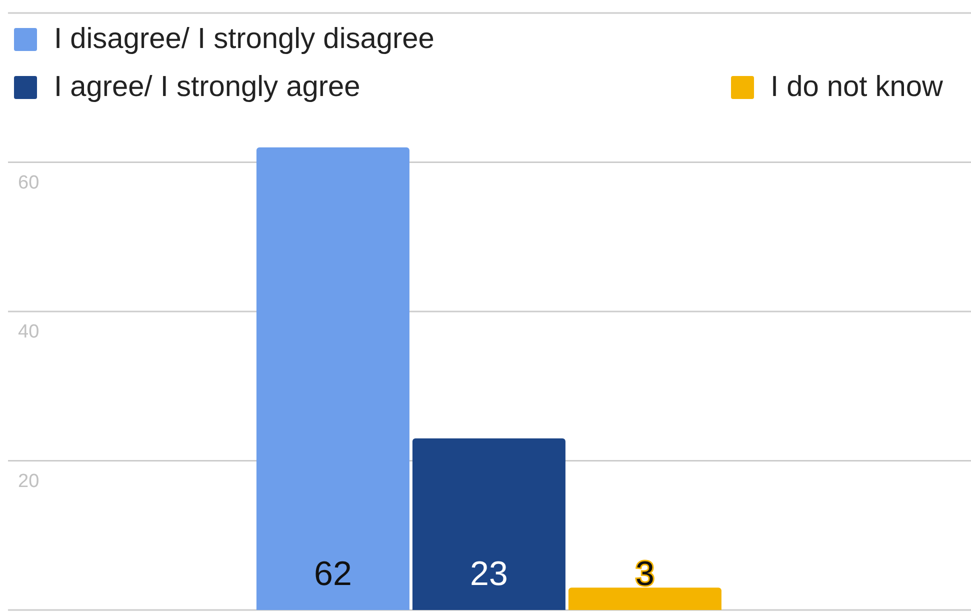  What do you see at coordinates (489, 574) in the screenshot?
I see `data-label: 23` at bounding box center [489, 574].